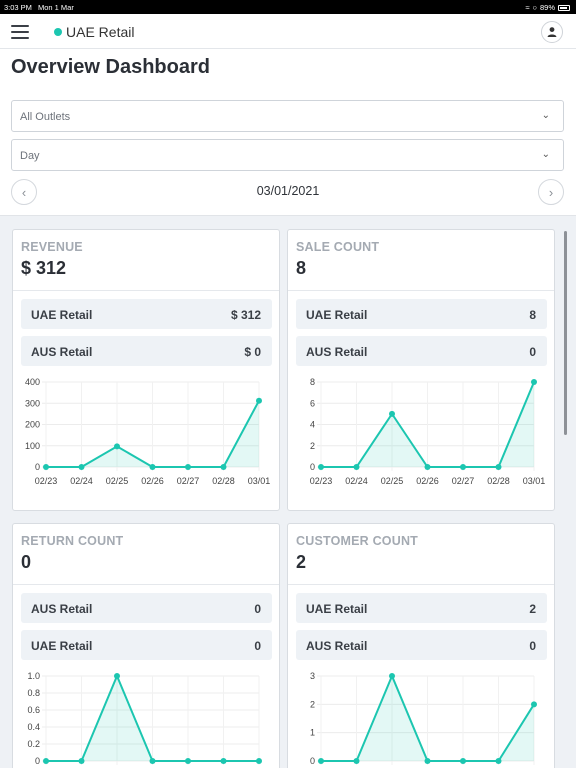  What do you see at coordinates (188, 481) in the screenshot?
I see `x-tick-label: 02/27` at bounding box center [188, 481].